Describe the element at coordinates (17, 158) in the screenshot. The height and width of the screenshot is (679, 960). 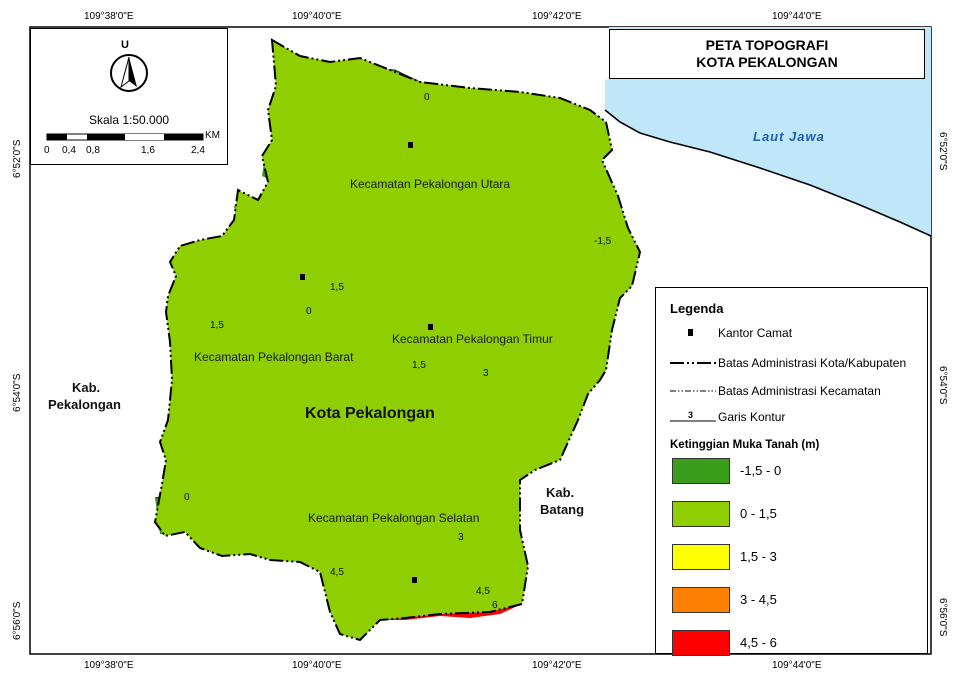
I see `coord-left-1: 6°52'0"S` at that location.